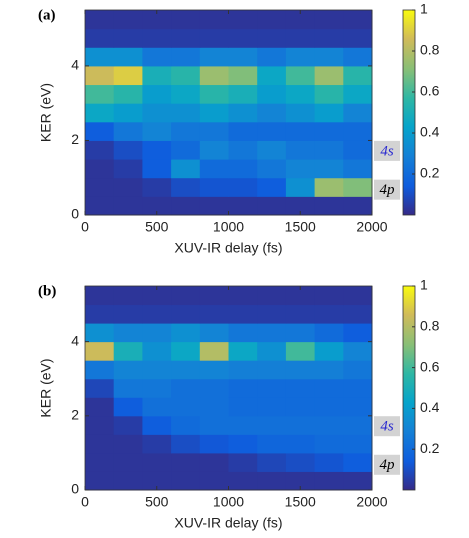 This screenshot has width=469, height=538. I want to click on x-tick-label: 0, so click(85, 502).